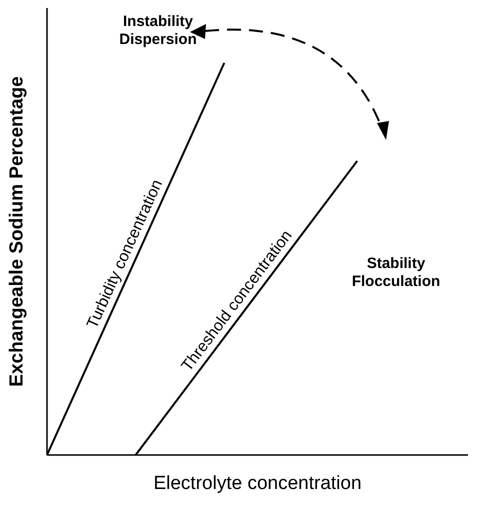 This screenshot has width=477, height=519. I want to click on x-axis-title: Electrolyte concentration, so click(257, 483).